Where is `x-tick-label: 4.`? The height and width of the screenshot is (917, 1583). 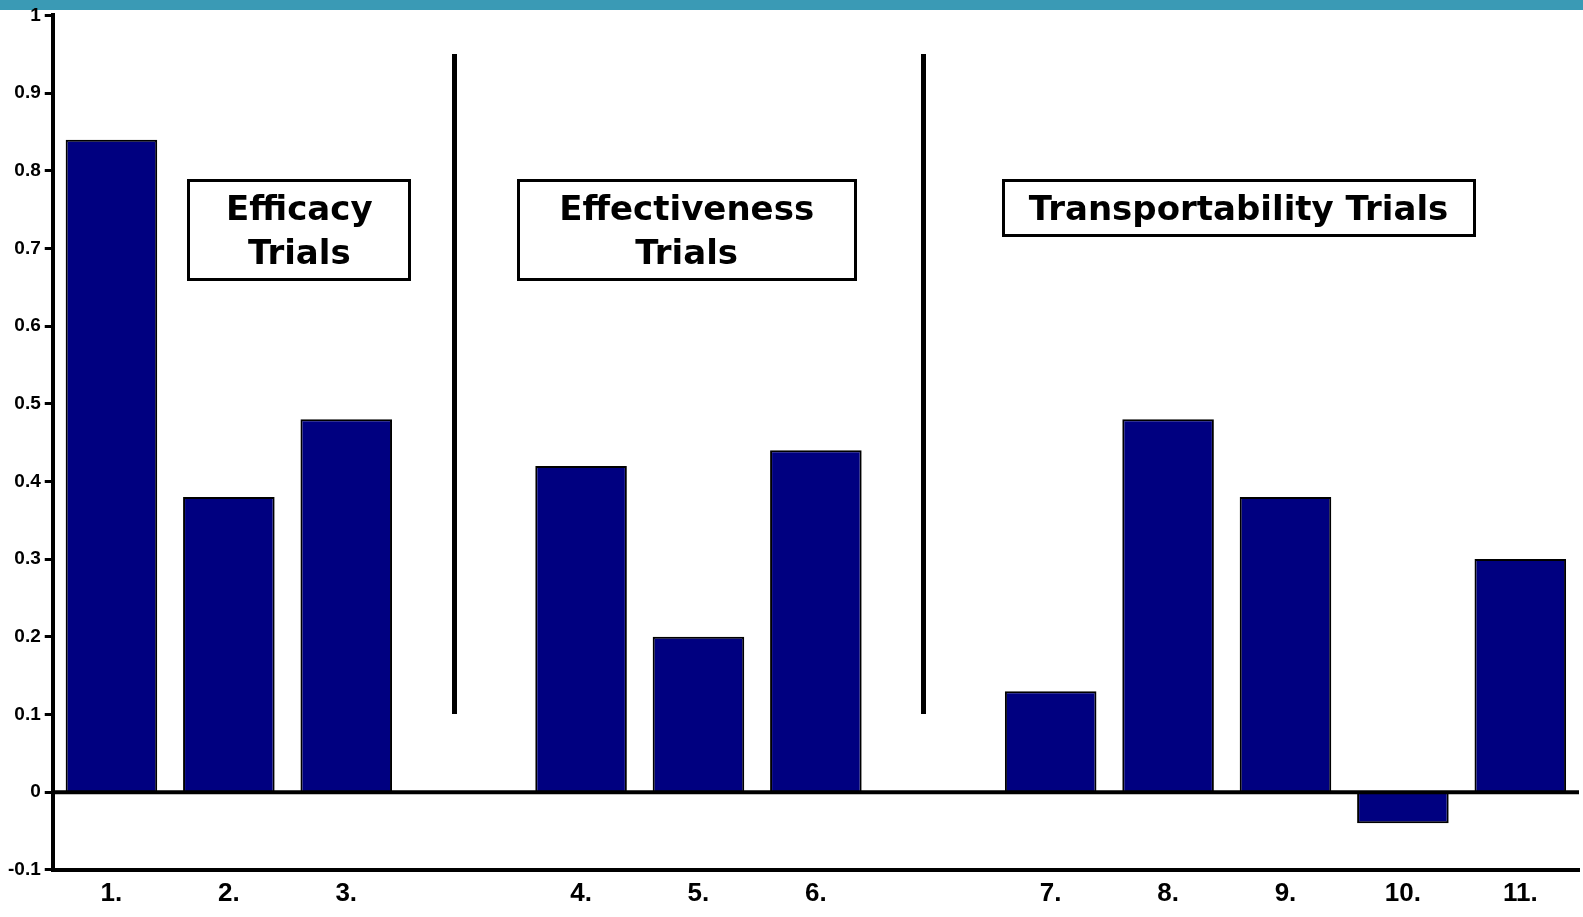 x-tick-label: 4. is located at coordinates (581, 891).